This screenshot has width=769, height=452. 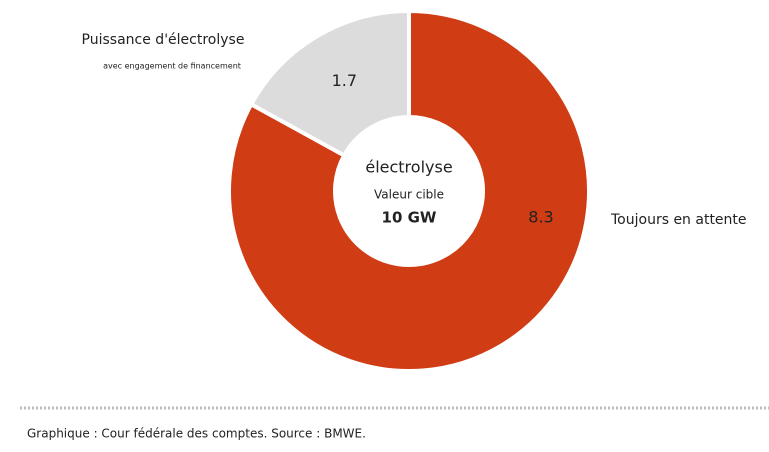 I want to click on center-title: électrolyse, so click(x=408, y=167).